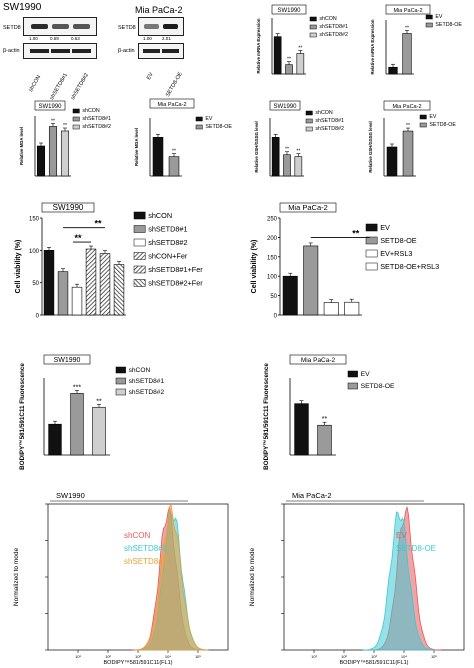 This screenshot has width=474, height=668. What do you see at coordinates (38, 317) in the screenshot?
I see `y-tick-label: 0` at bounding box center [38, 317].